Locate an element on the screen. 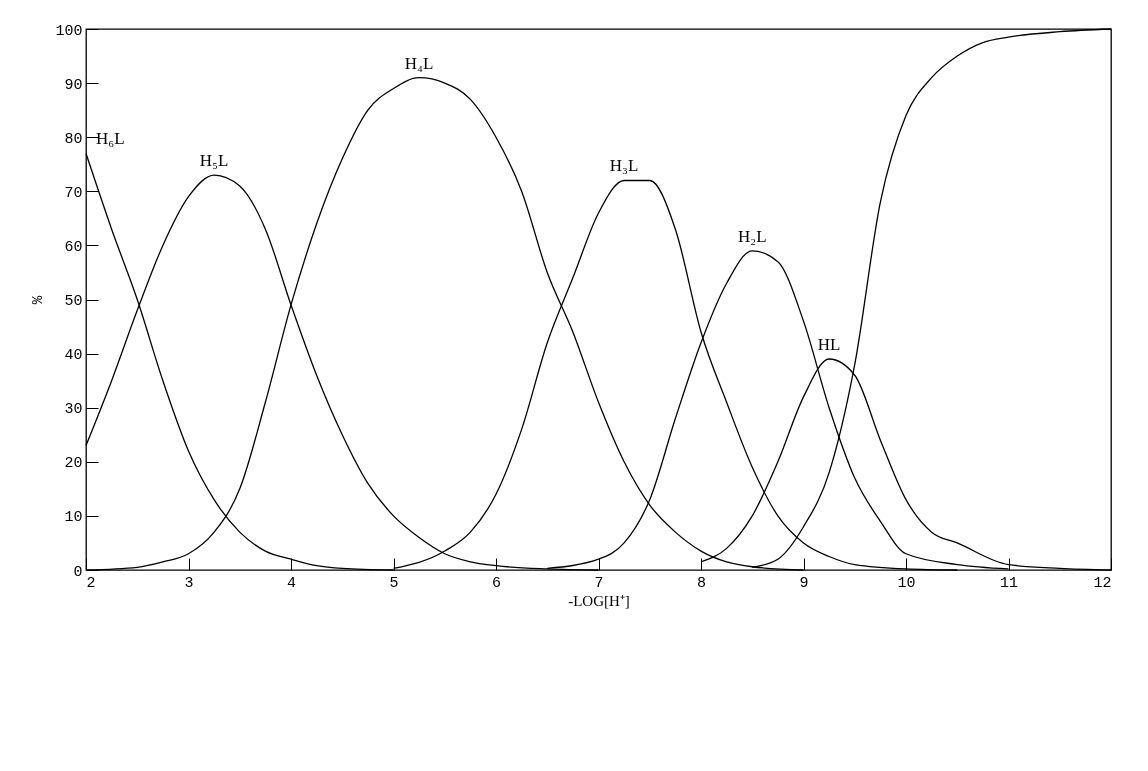 This screenshot has height=771, width=1148. x-tick-label: 2 is located at coordinates (91, 583).